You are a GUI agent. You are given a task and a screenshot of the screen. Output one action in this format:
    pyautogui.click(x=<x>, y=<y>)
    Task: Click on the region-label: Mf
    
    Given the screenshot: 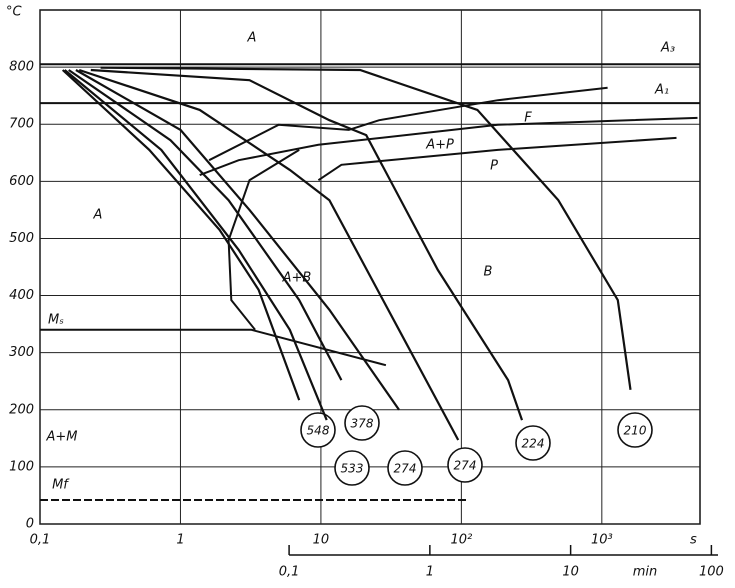 What is the action you would take?
    pyautogui.click(x=61, y=485)
    